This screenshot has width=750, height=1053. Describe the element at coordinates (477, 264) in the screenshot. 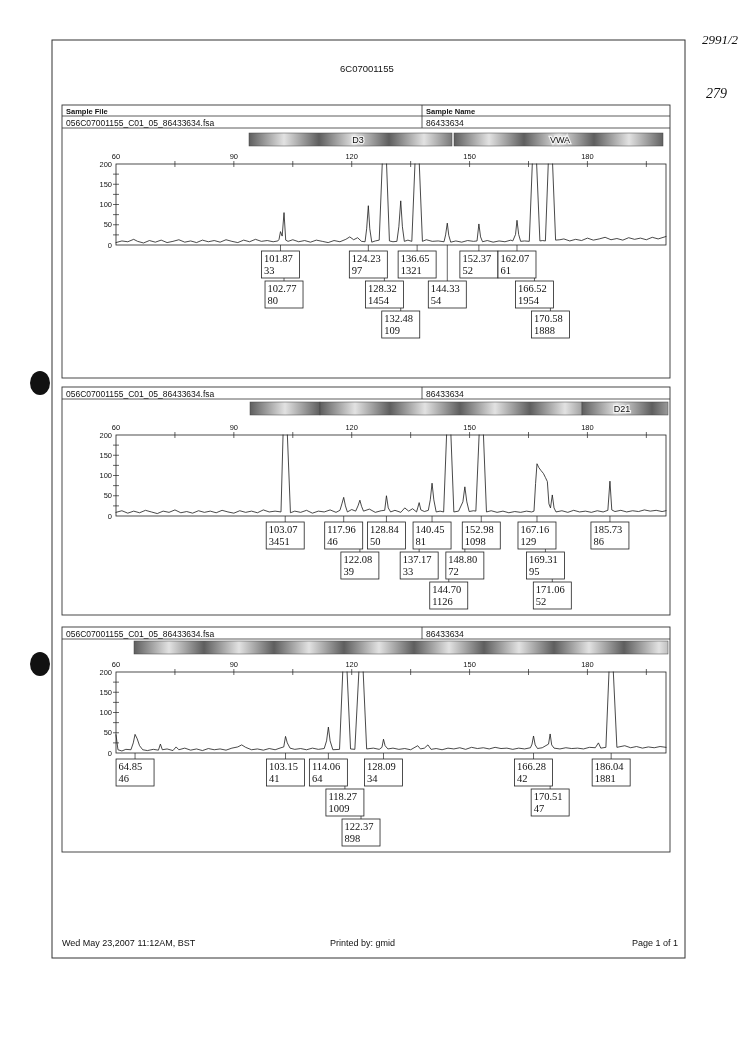

I see `annotation: 152.37 52` at that location.